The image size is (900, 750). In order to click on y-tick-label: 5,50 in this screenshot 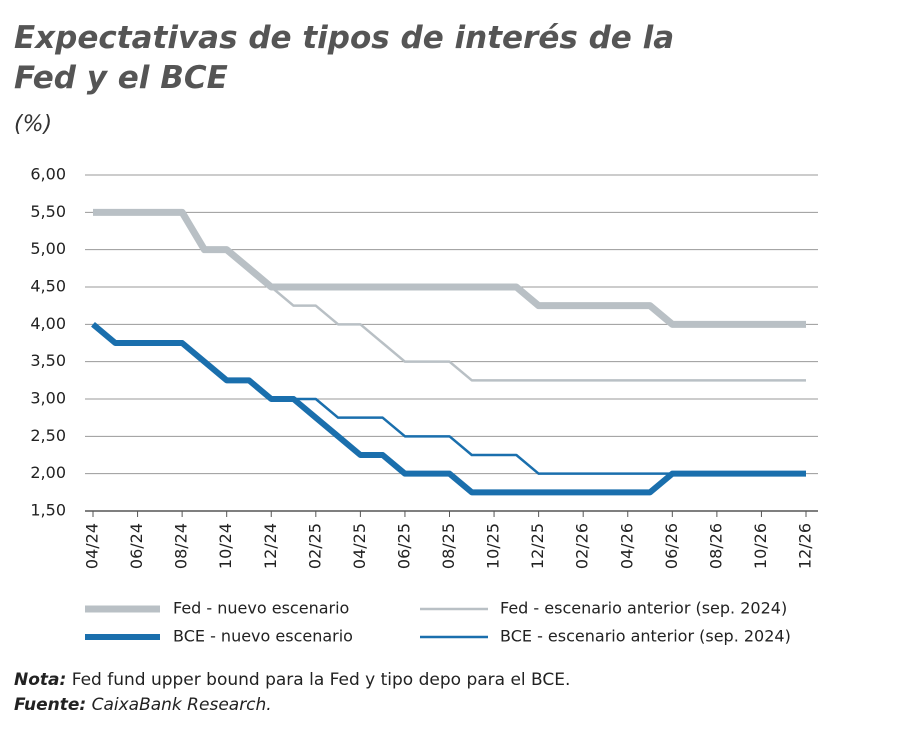, I will do `click(48, 211)`.